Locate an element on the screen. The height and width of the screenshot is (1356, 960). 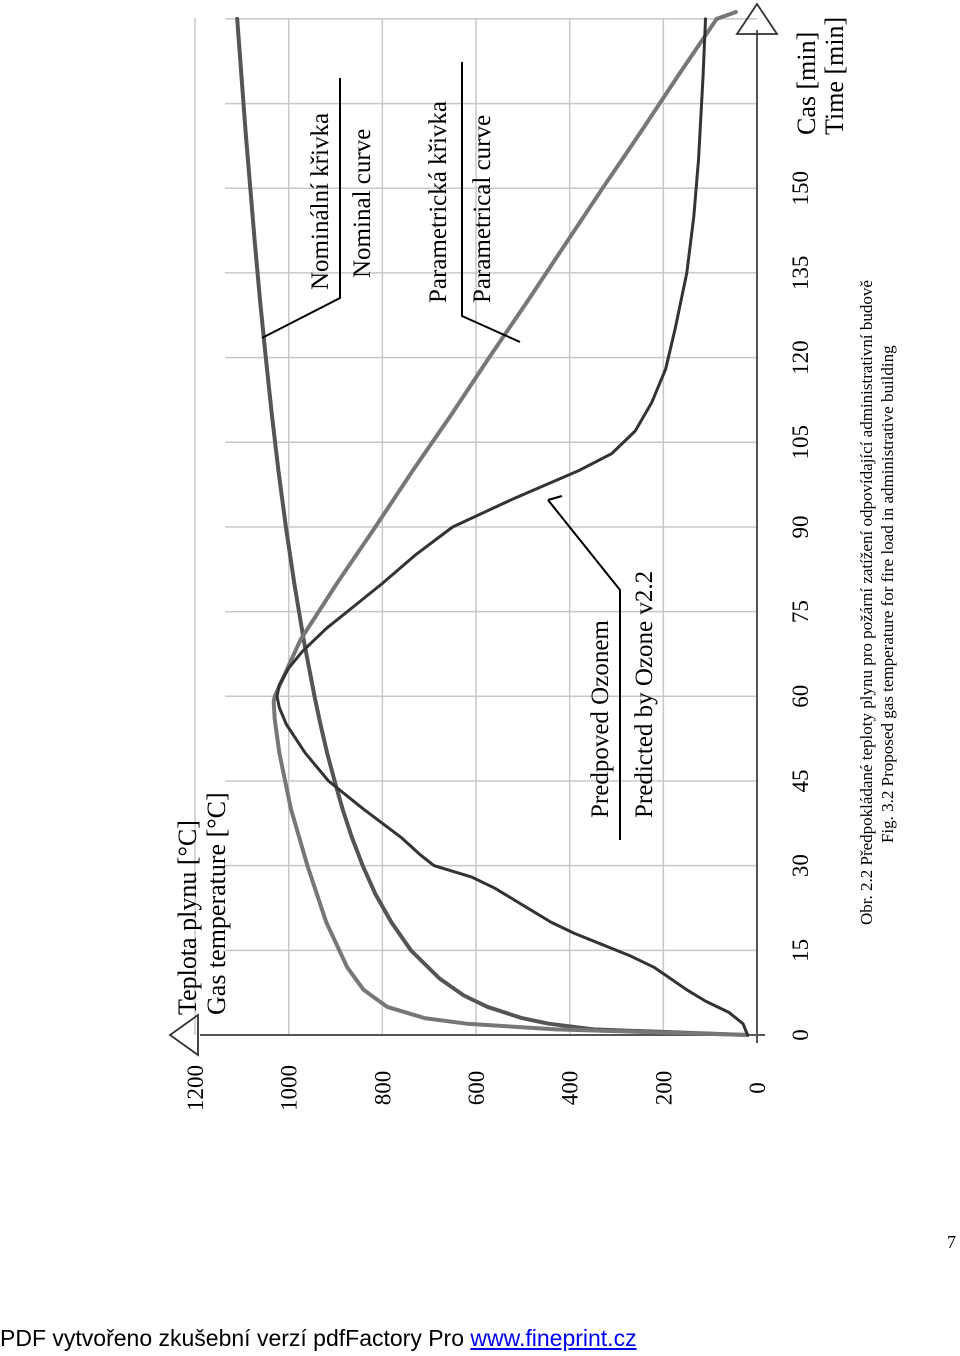
temp-tick-label: 800 is located at coordinates (382, 1088).